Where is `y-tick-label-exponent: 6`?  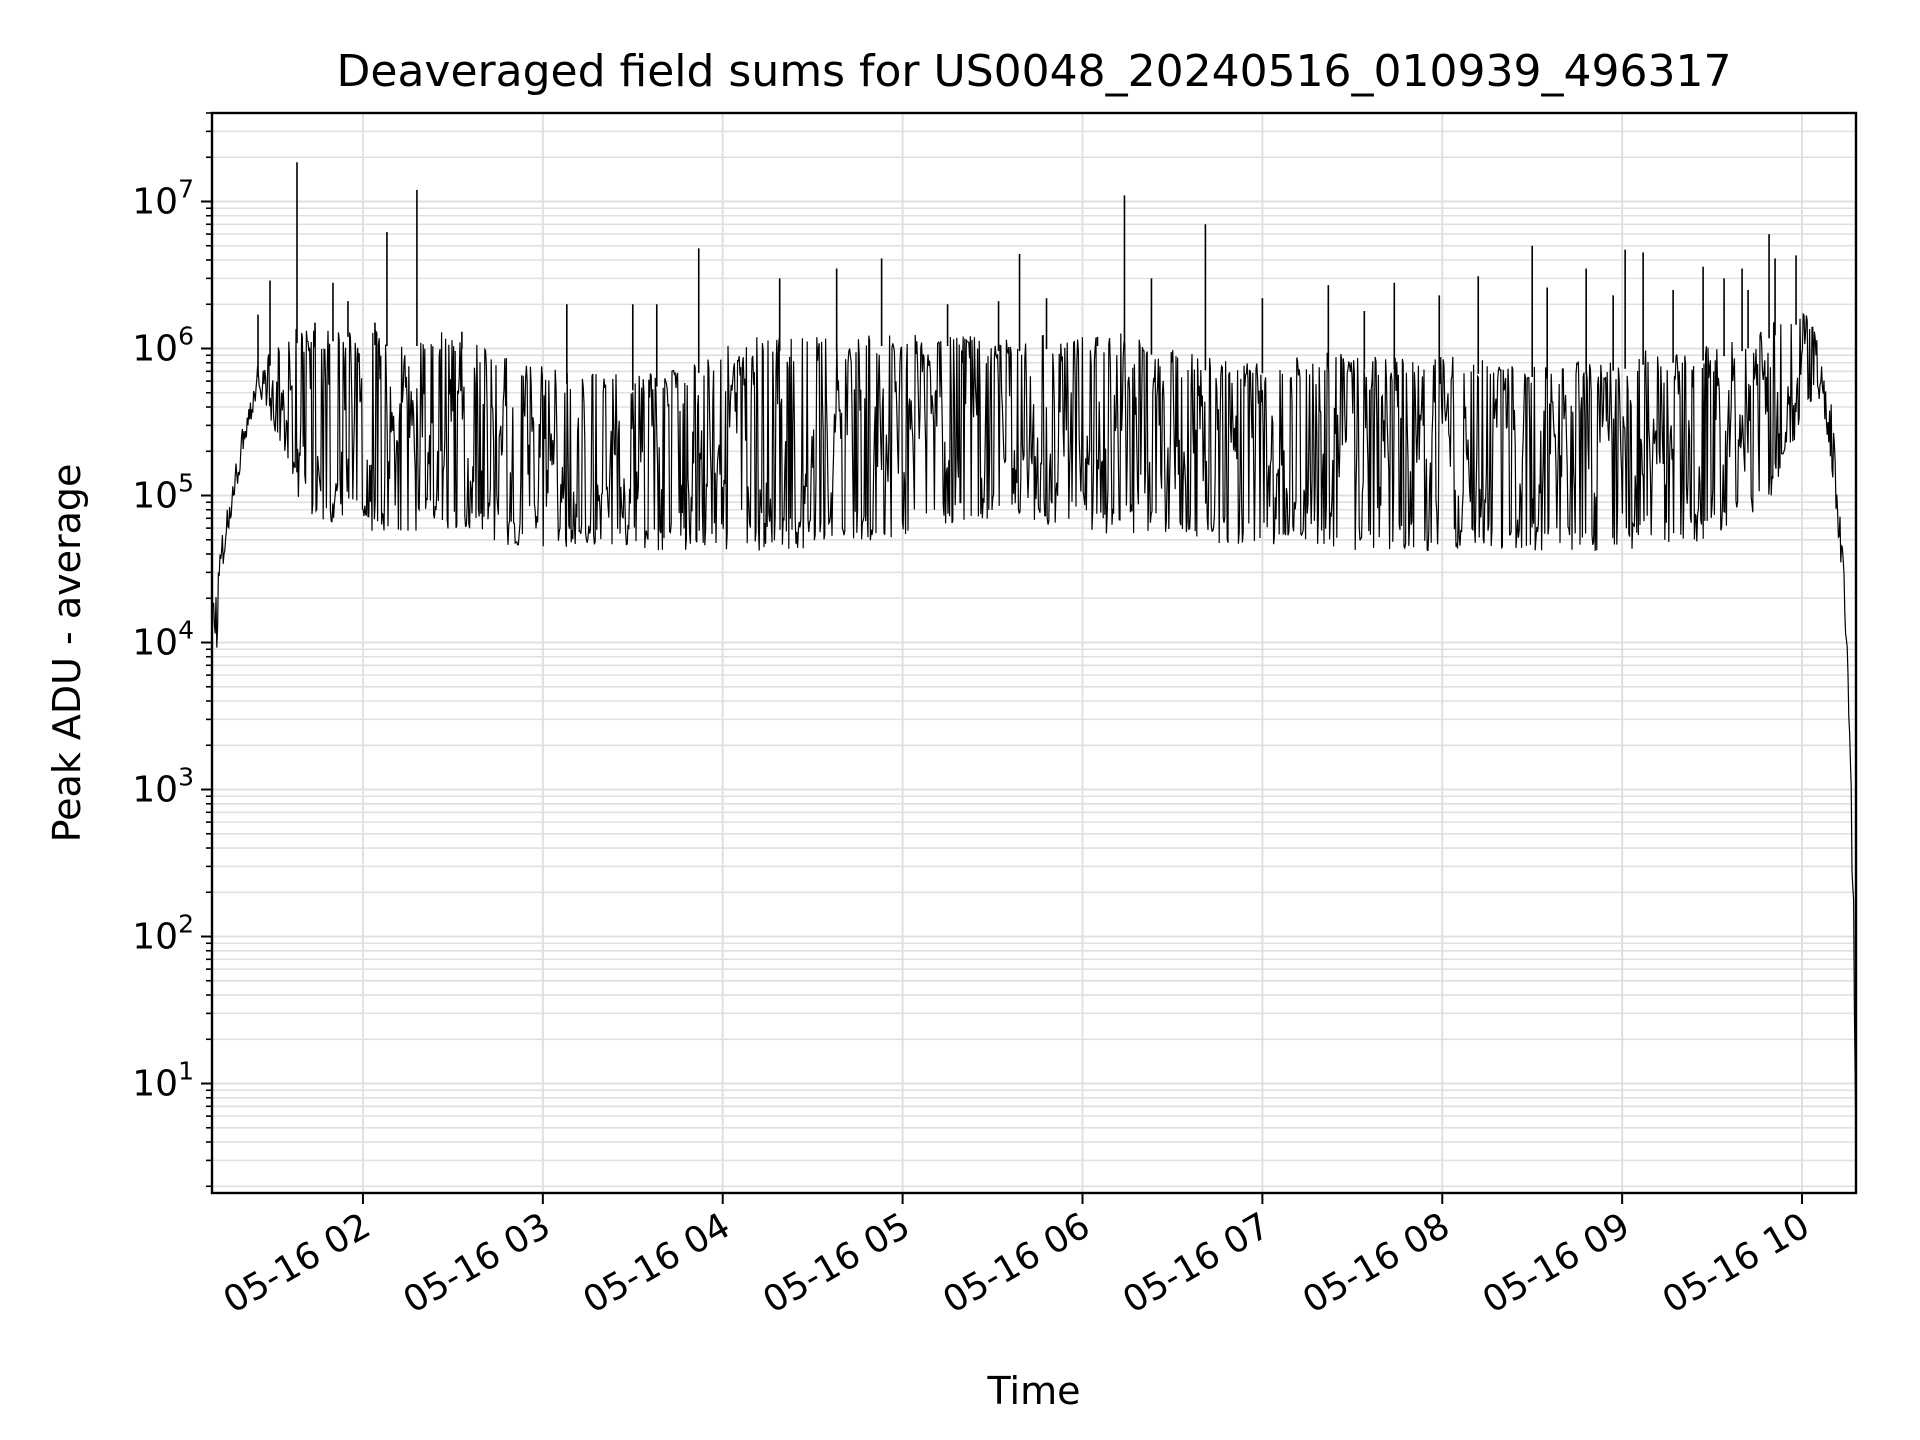
y-tick-label-exponent: 6 is located at coordinates (186, 336).